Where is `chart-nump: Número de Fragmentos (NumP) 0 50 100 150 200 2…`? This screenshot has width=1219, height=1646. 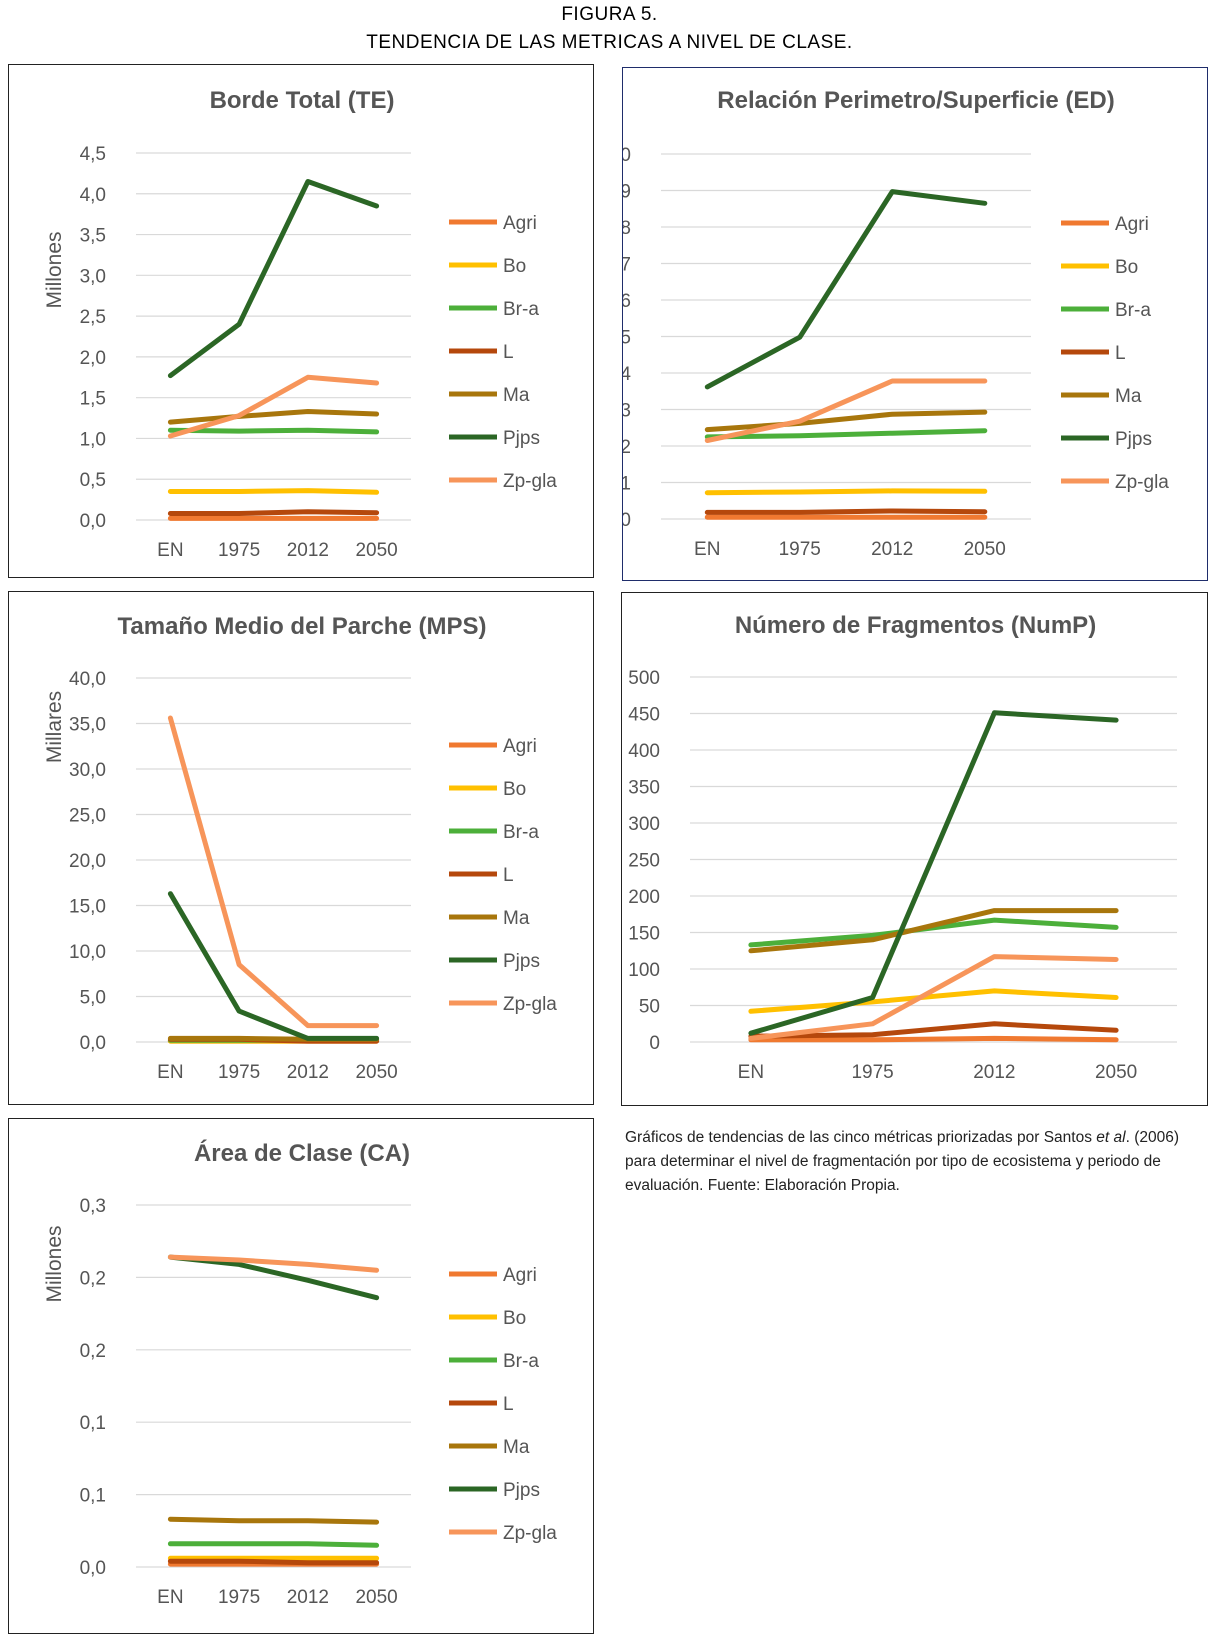 chart-nump: Número de Fragmentos (NumP) 0 50 100 150 200 2… is located at coordinates (902, 847).